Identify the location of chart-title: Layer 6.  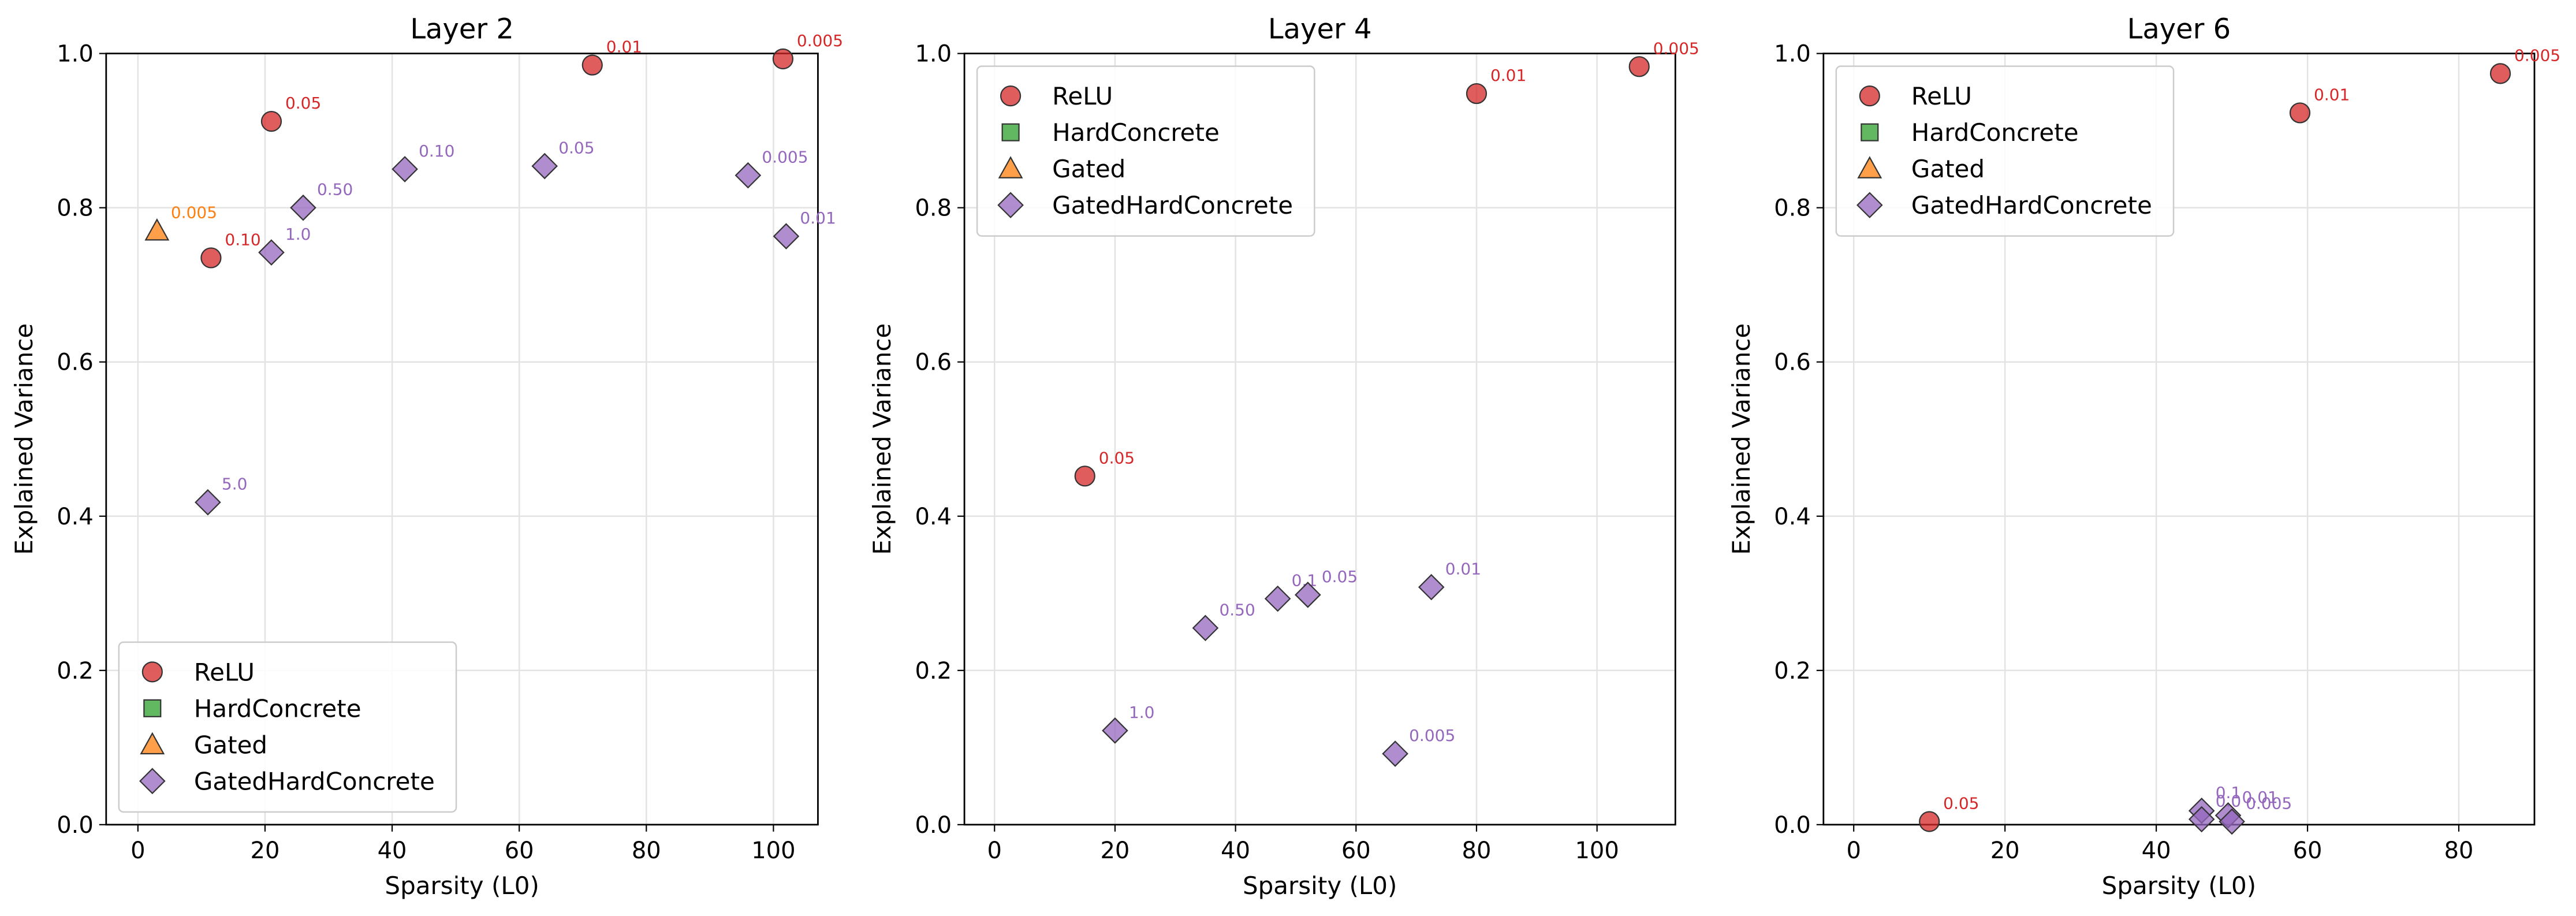
(2179, 29).